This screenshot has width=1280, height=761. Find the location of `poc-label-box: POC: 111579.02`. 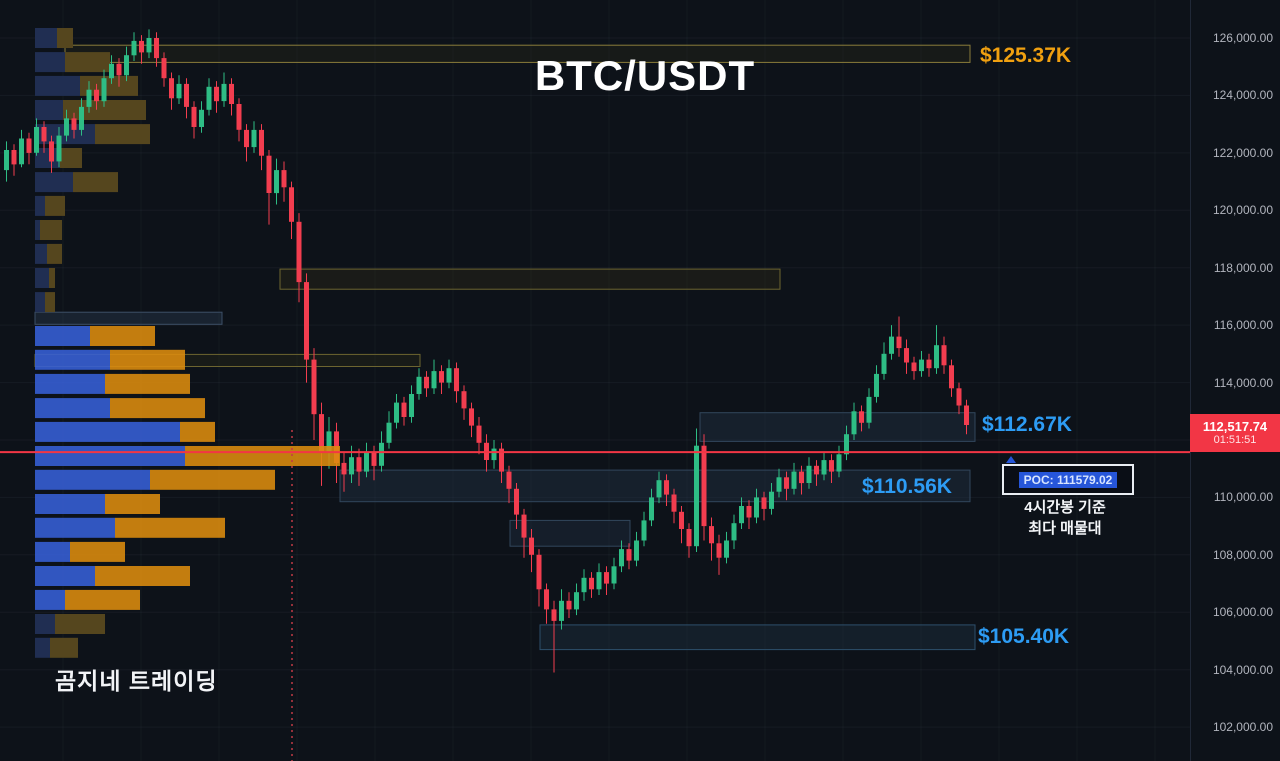

poc-label-box: POC: 111579.02 is located at coordinates (1068, 479).